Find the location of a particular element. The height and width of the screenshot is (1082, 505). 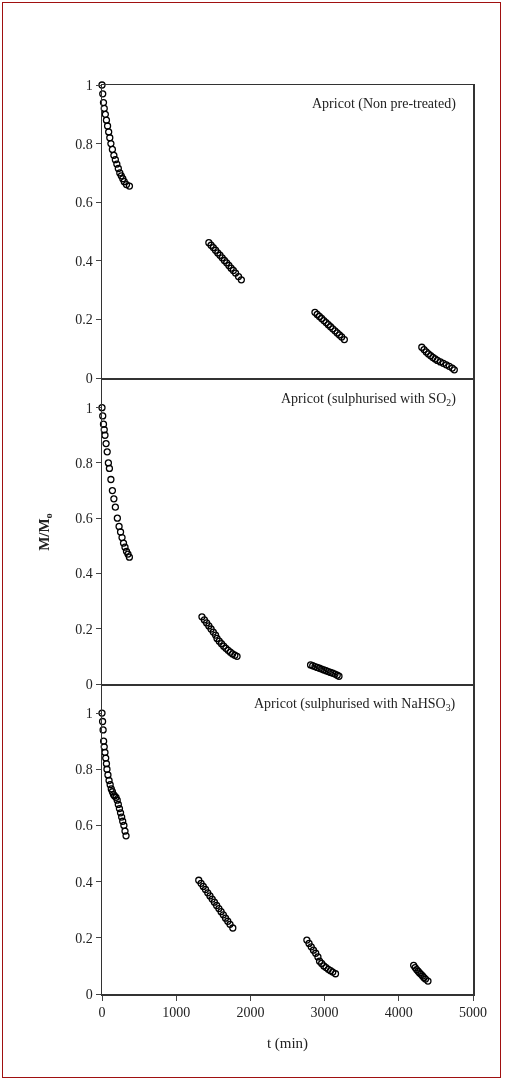

text: Apricot (sulphurised with NaHSO$_{3}$) is located at coordinates (355, 704).